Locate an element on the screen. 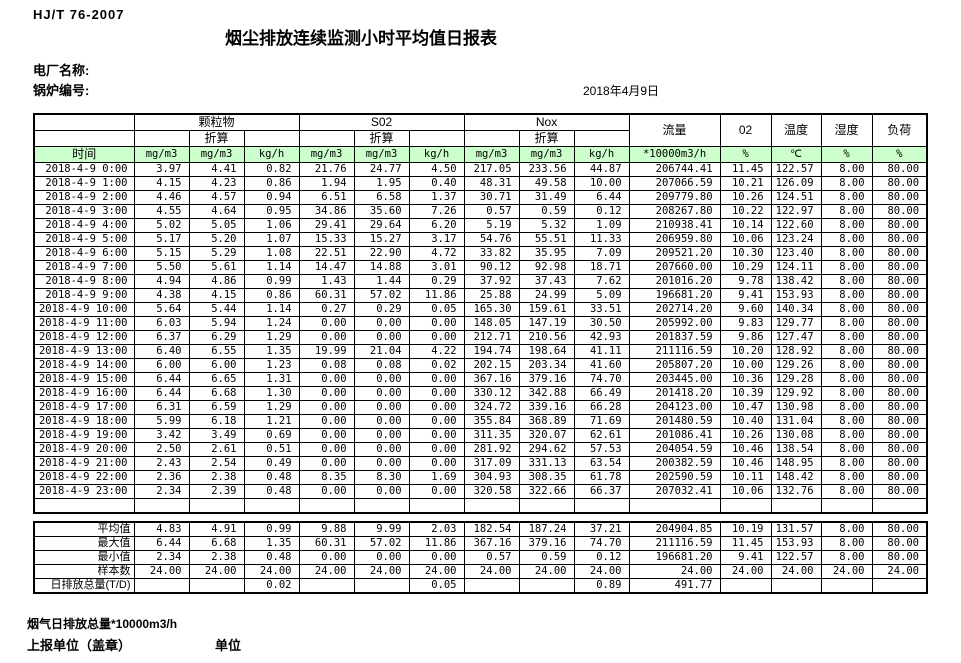 The width and height of the screenshot is (961, 663). value-cell: 0.12 is located at coordinates (601, 211).